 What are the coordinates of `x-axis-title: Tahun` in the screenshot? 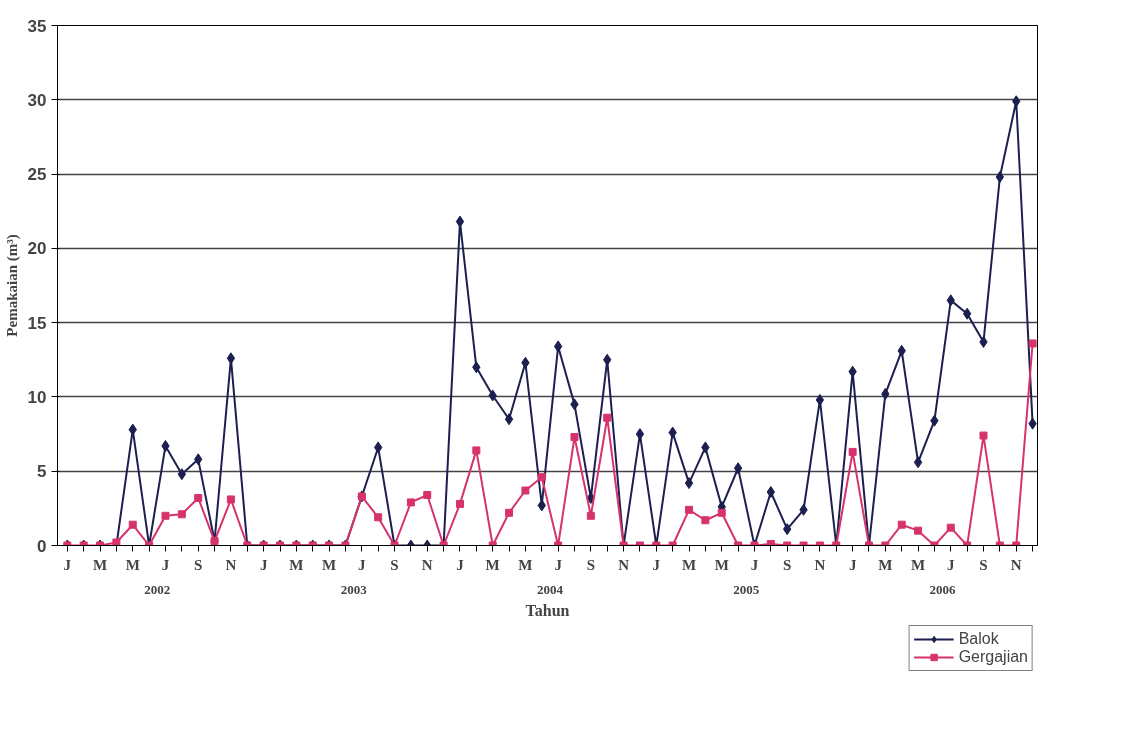 It's located at (547, 610).